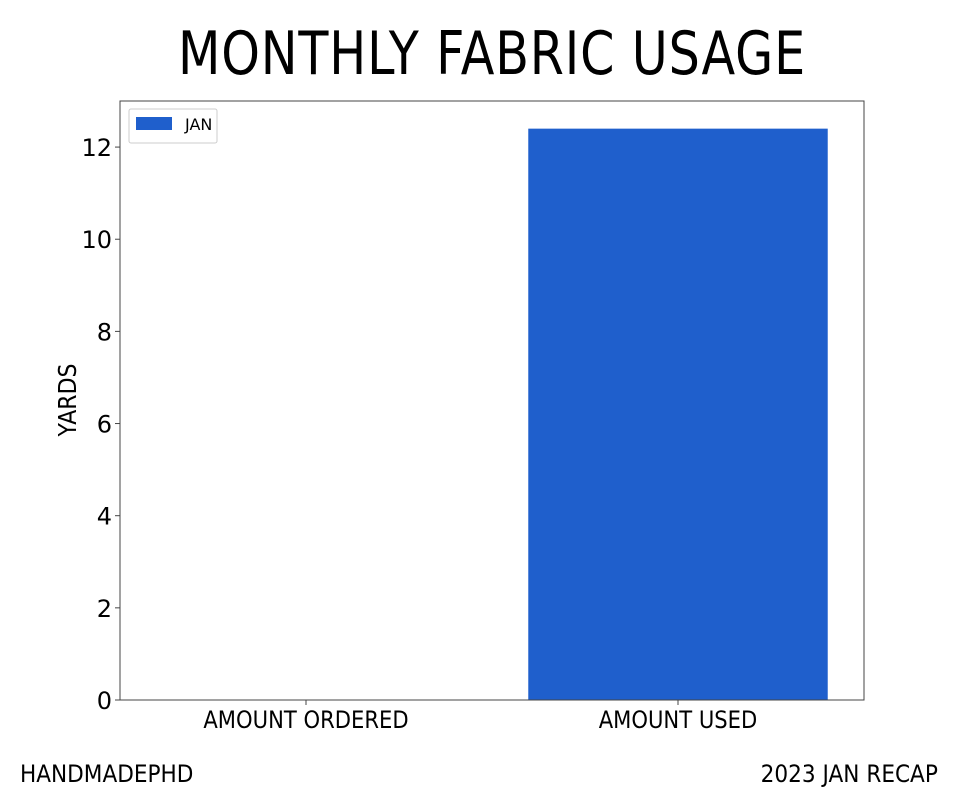  What do you see at coordinates (154, 123) in the screenshot?
I see `legend-swatch` at bounding box center [154, 123].